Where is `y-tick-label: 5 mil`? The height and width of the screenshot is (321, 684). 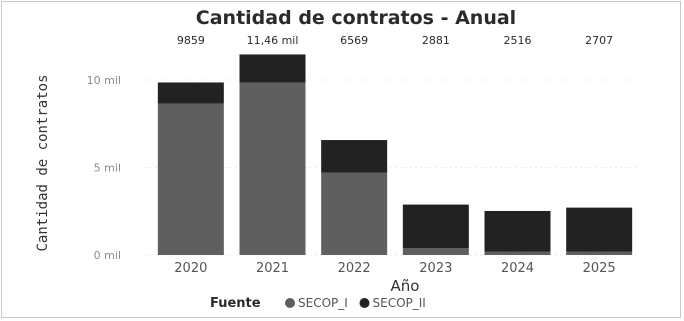 y-tick-label: 5 mil is located at coordinates (107, 168).